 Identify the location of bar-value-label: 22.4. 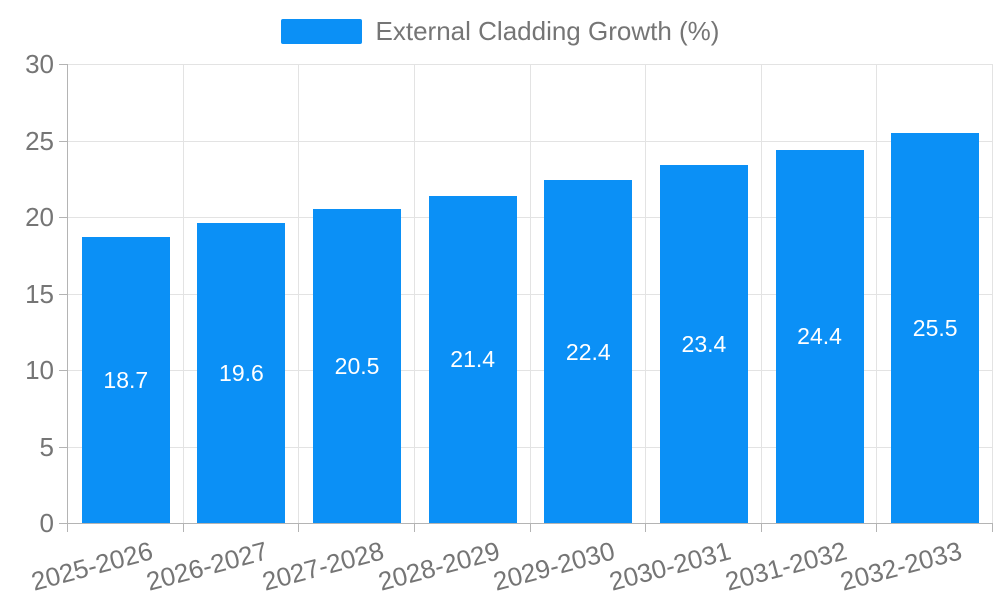
(588, 351).